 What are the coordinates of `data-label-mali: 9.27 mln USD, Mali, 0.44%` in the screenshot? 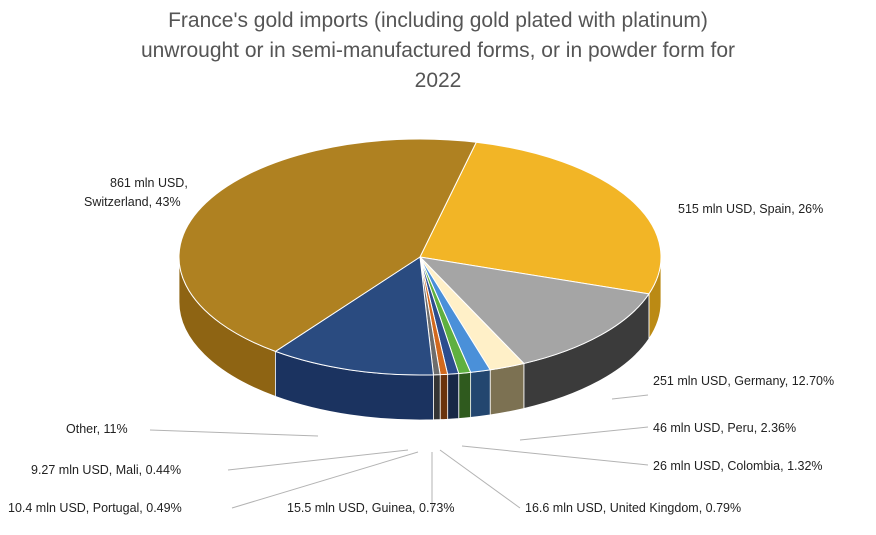 It's located at (106, 470).